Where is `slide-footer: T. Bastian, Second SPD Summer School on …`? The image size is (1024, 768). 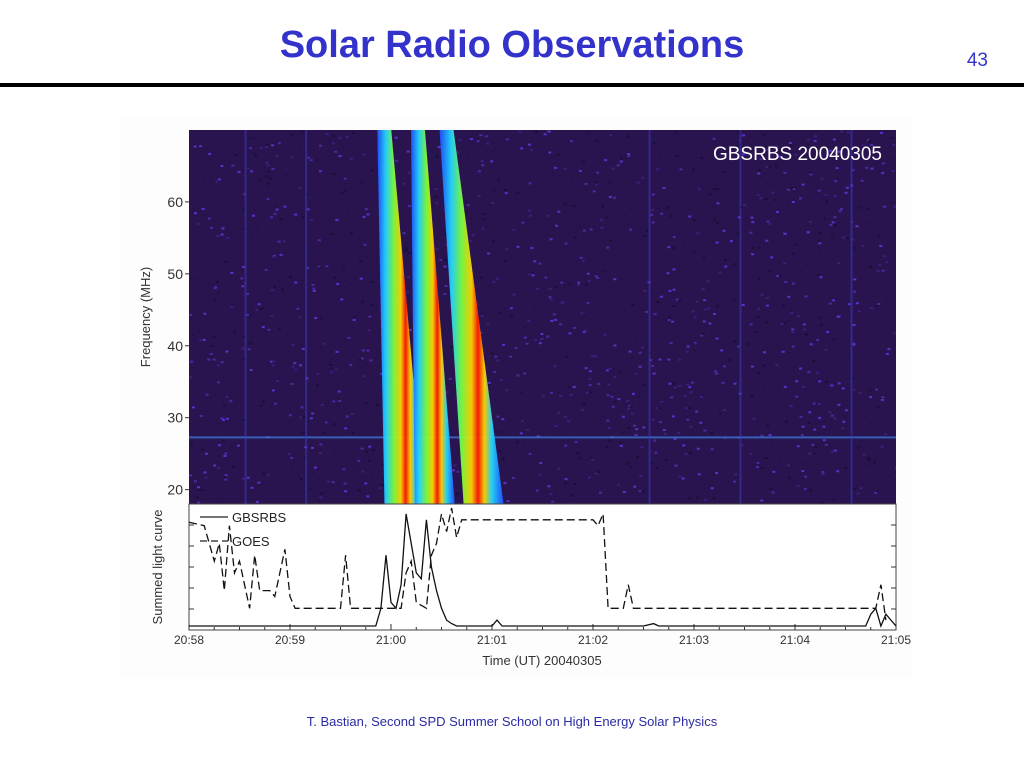 slide-footer: T. Bastian, Second SPD Summer School on … is located at coordinates (512, 721).